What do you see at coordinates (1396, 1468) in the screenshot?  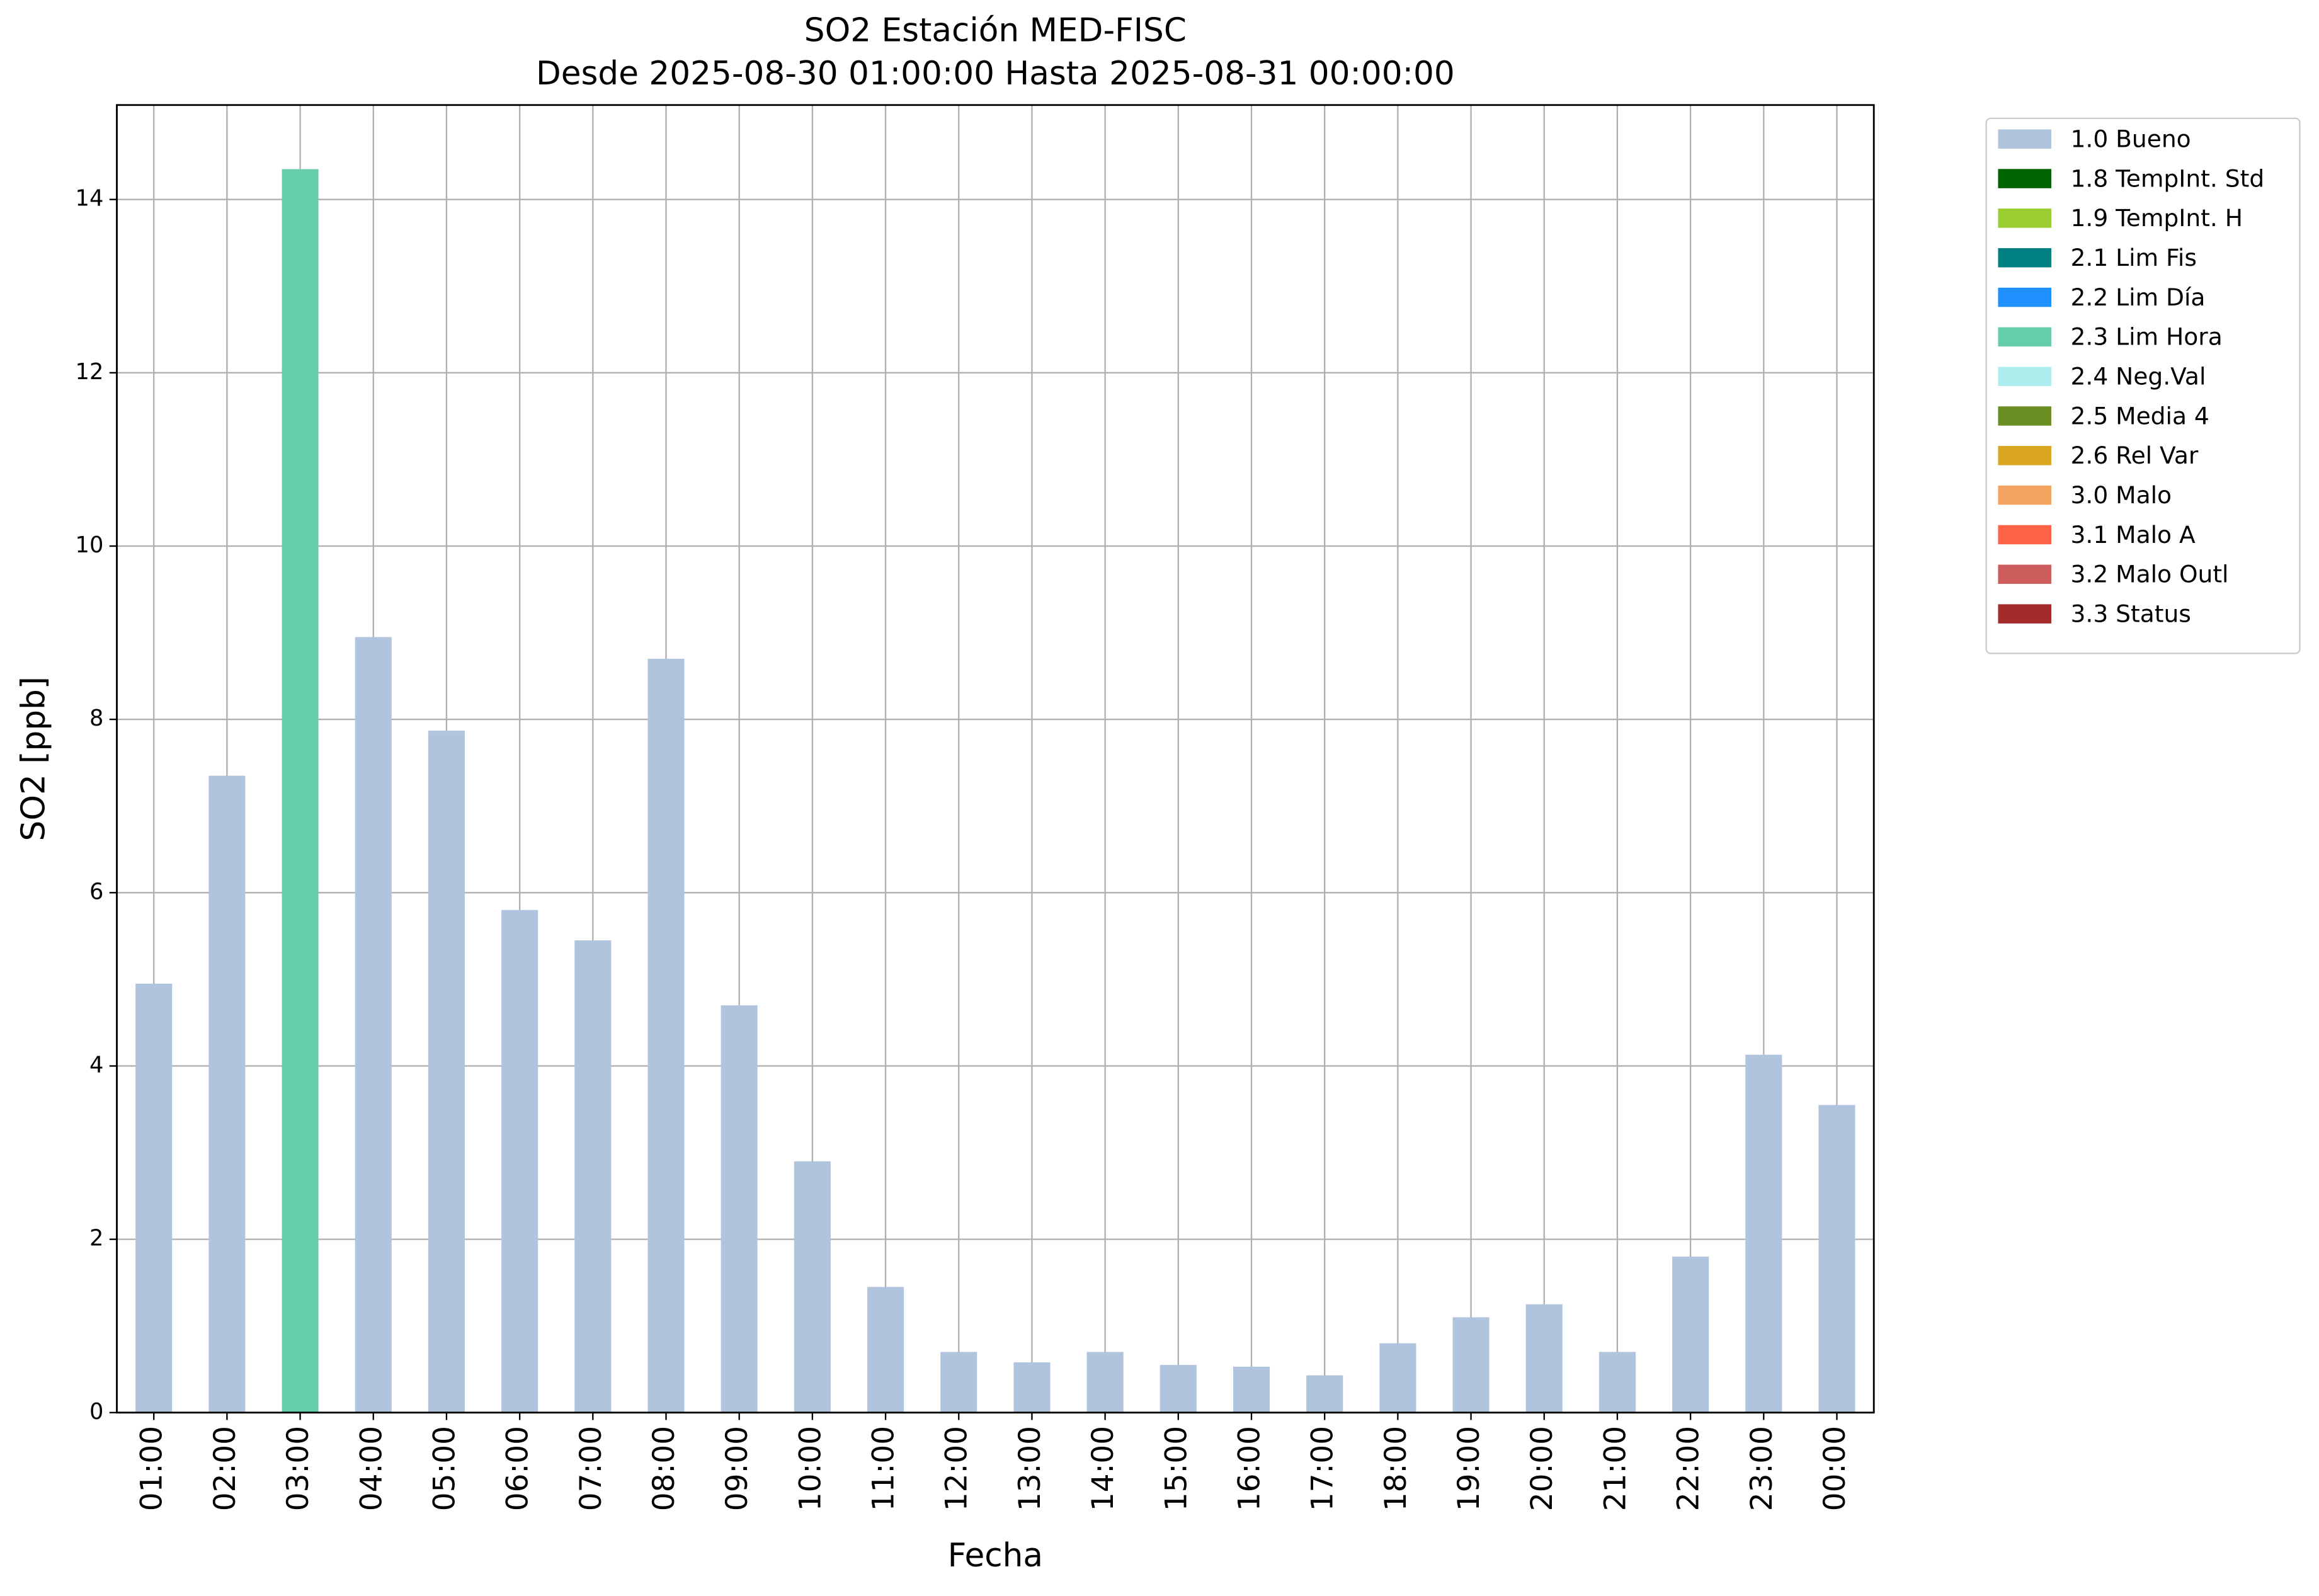 I see `x-tick-label: 18:00` at bounding box center [1396, 1468].